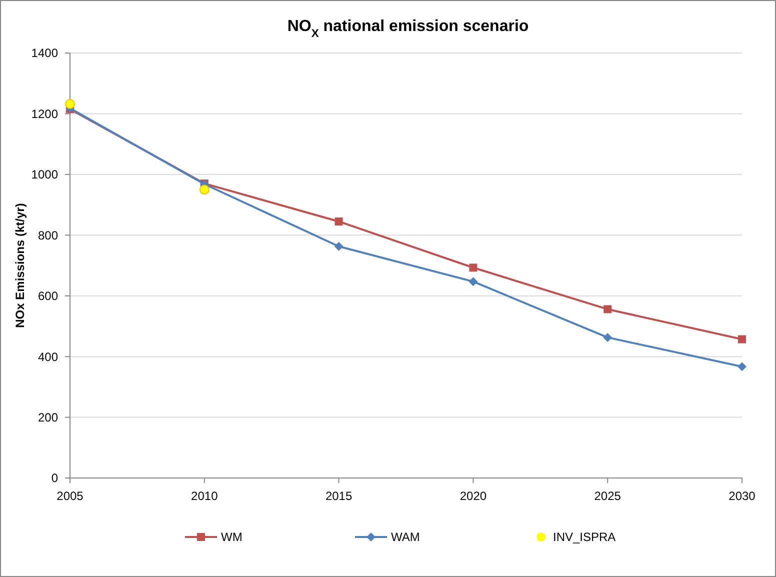 Image resolution: width=776 pixels, height=577 pixels. What do you see at coordinates (48, 235) in the screenshot?
I see `y-tick-label: 800` at bounding box center [48, 235].